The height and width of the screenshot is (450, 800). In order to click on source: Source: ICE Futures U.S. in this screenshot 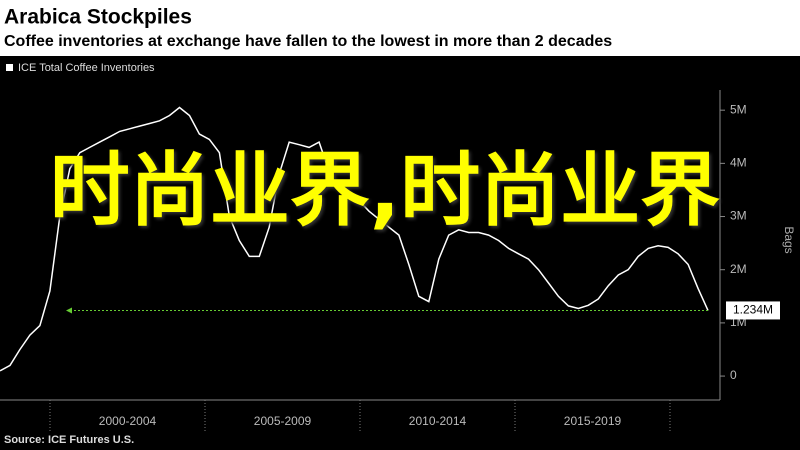, I will do `click(69, 440)`.